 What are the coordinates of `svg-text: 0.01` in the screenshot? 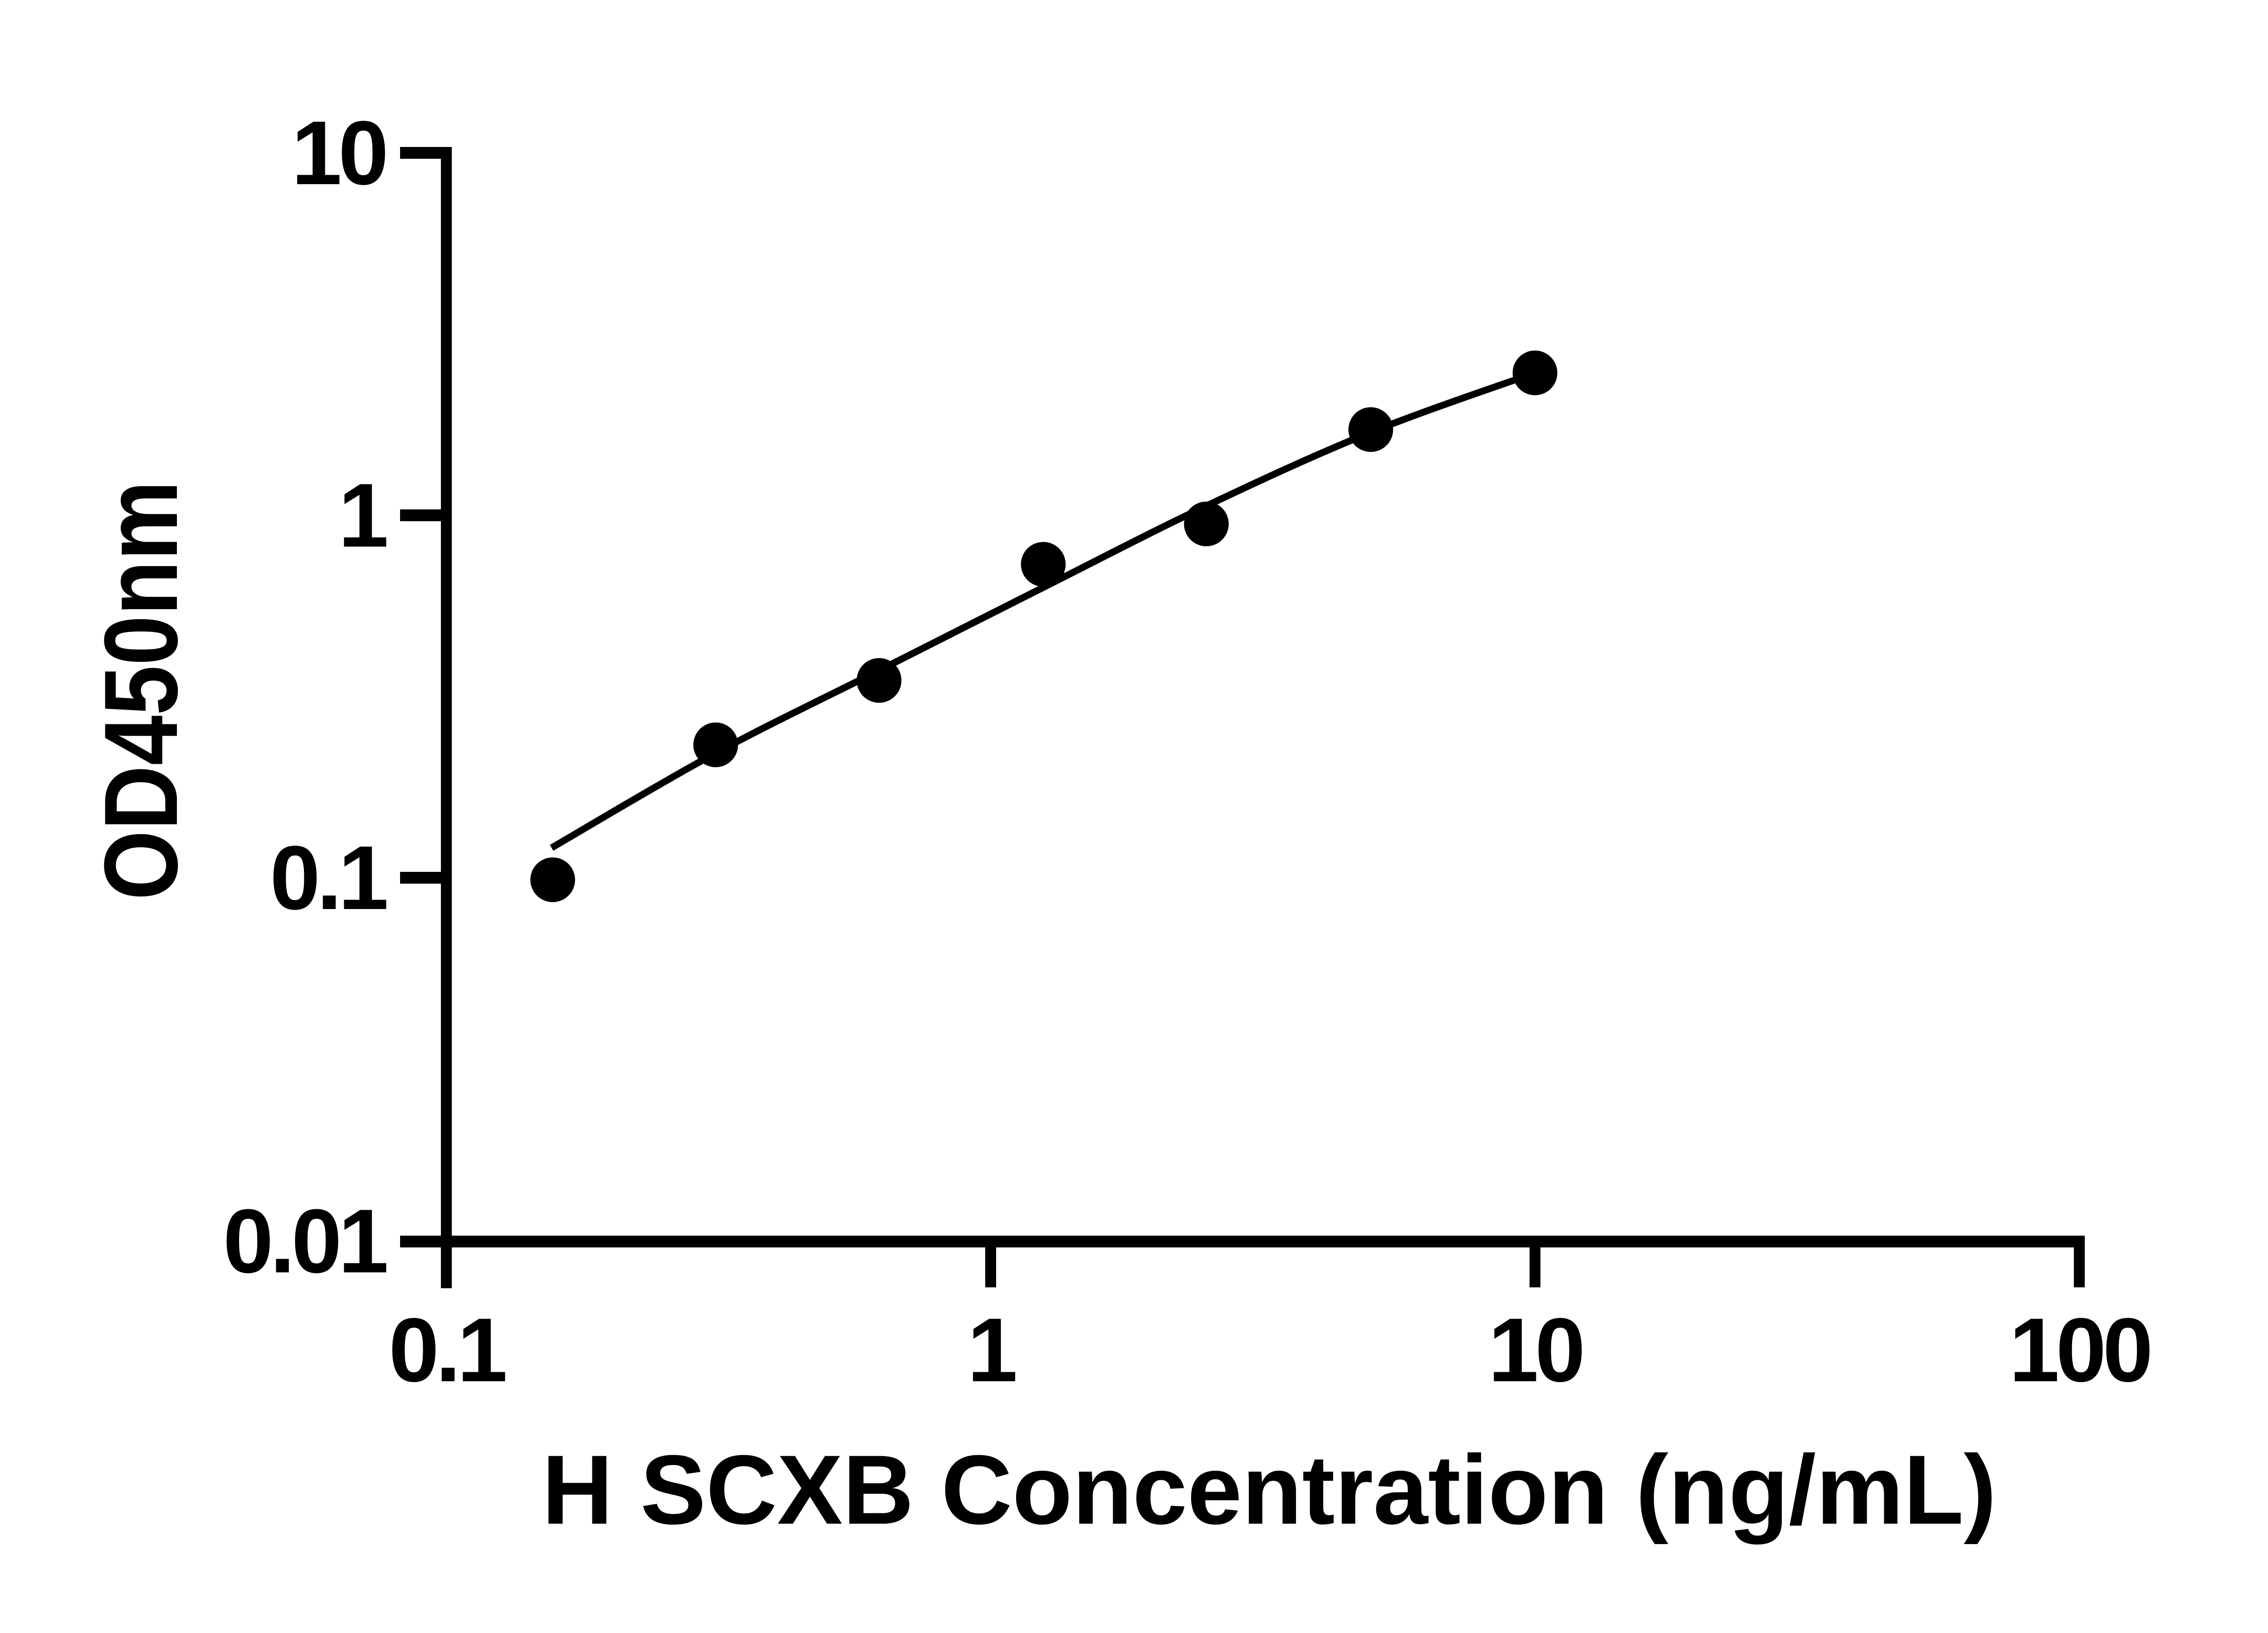 It's located at (304, 1241).